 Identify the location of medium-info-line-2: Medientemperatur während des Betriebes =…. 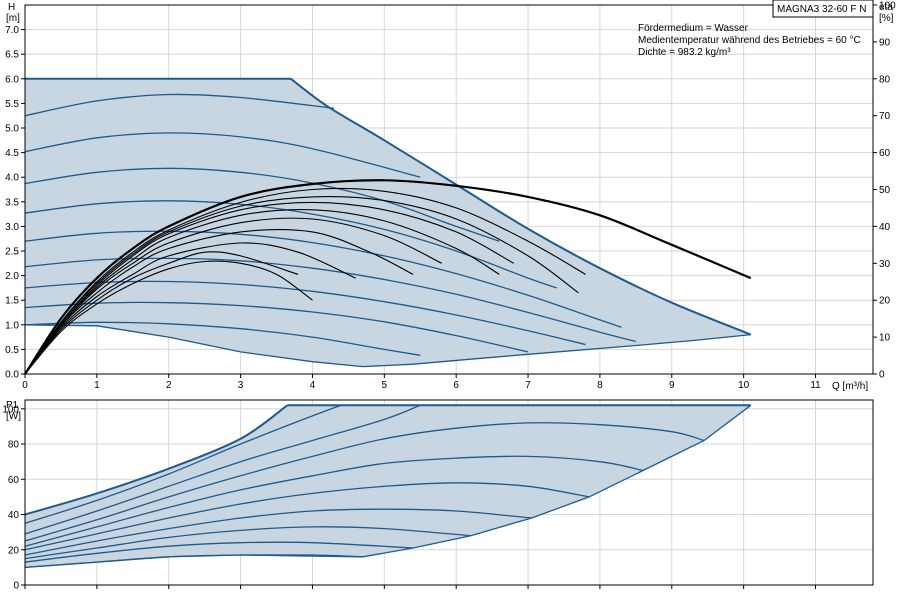
(749, 40).